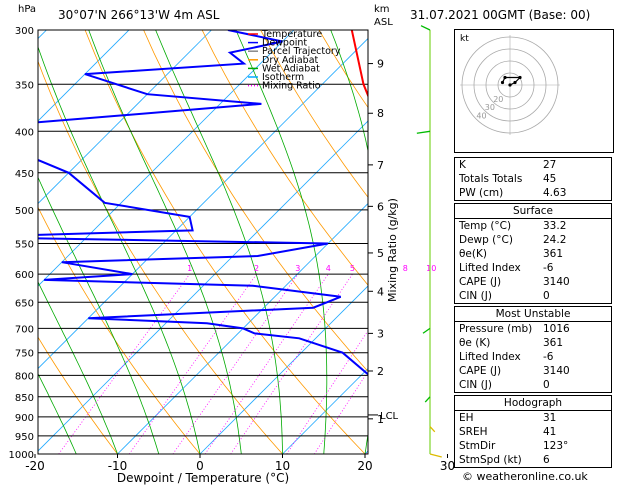 The image size is (629, 486). What do you see at coordinates (496, 329) in the screenshot?
I see `index-label: Pressure (mb)` at bounding box center [496, 329].